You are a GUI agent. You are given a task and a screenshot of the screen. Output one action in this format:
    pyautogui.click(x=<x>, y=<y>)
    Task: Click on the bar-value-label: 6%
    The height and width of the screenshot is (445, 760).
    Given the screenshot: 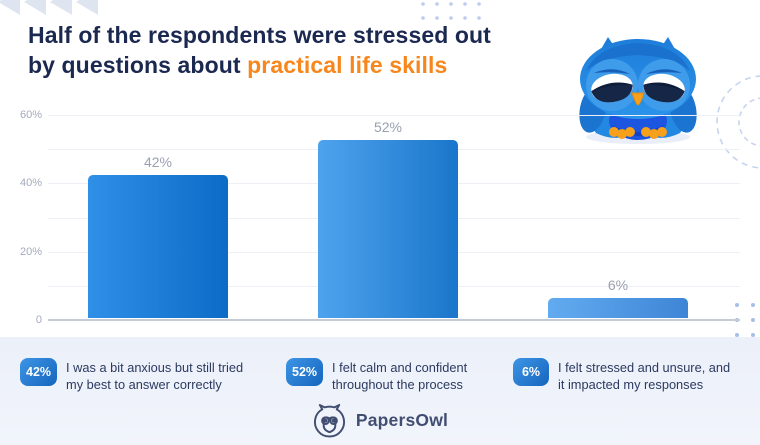 What is the action you would take?
    pyautogui.click(x=618, y=284)
    